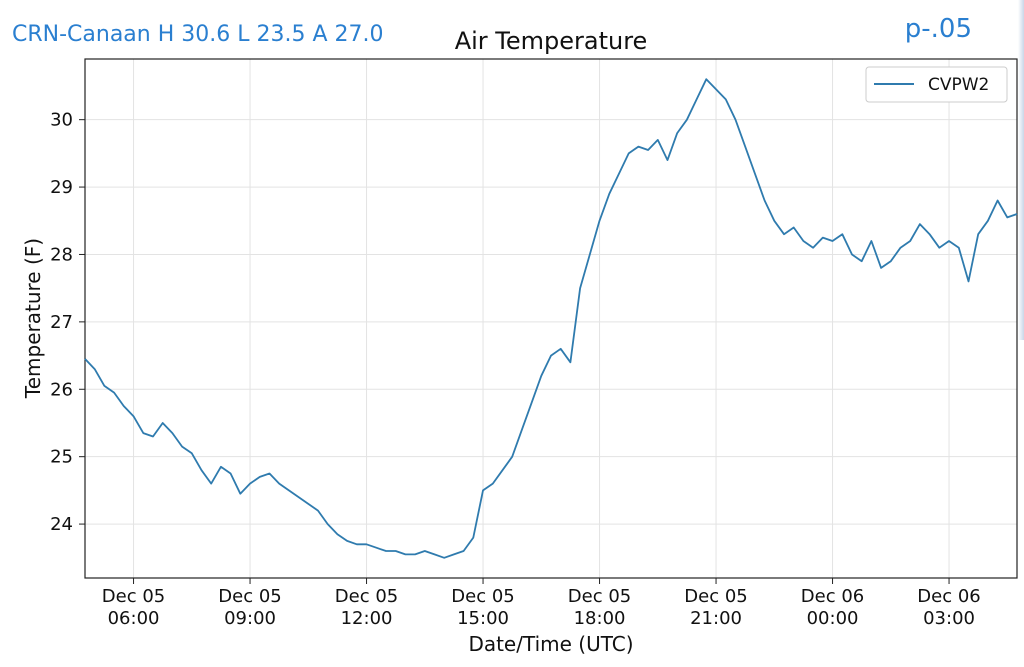  What do you see at coordinates (1021, 170) in the screenshot?
I see `window-edge-strip` at bounding box center [1021, 170].